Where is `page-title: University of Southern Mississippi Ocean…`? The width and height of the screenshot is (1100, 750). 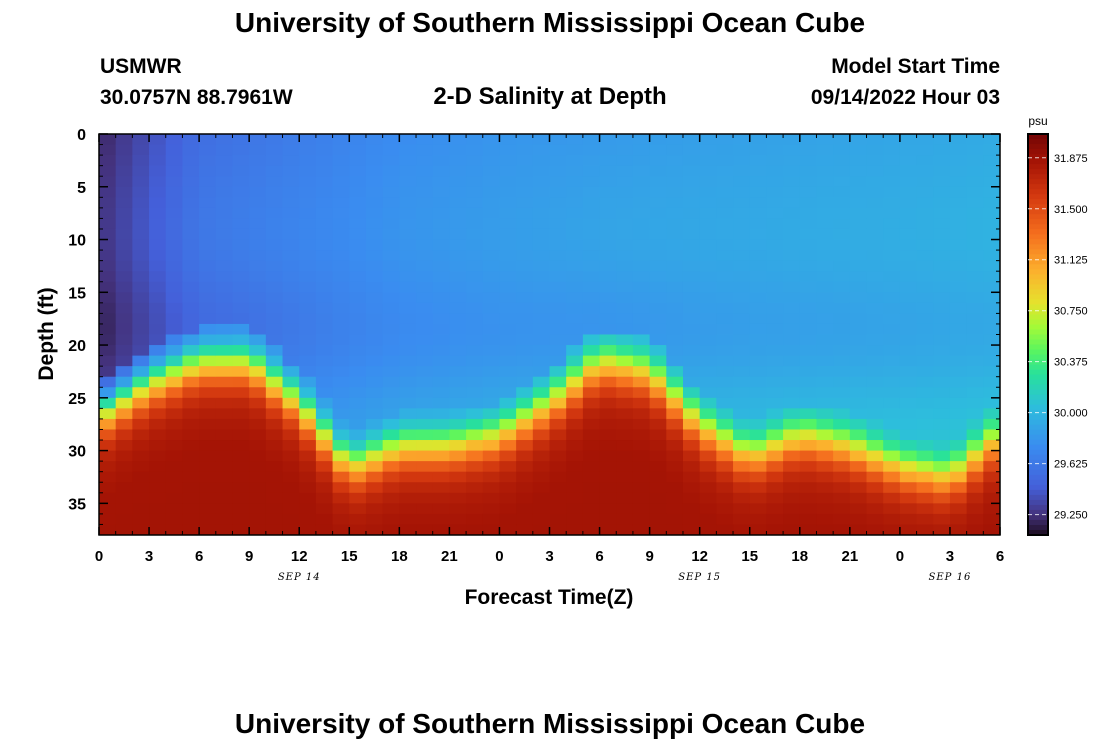
page-title: University of Southern Mississippi Ocean… is located at coordinates (550, 22).